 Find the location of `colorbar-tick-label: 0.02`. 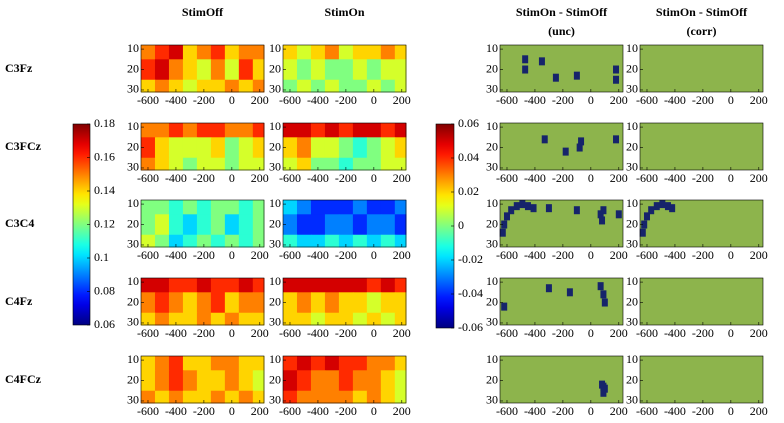

colorbar-tick-label: 0.02 is located at coordinates (468, 191).